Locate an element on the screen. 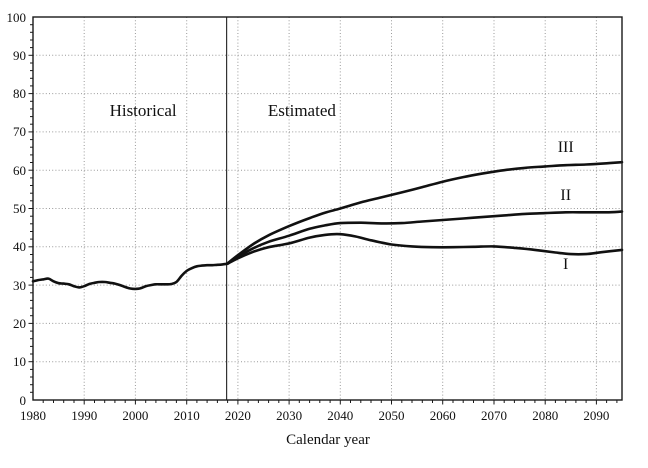 The height and width of the screenshot is (468, 648). y-axis-tick-label: 80 is located at coordinates (19, 94).